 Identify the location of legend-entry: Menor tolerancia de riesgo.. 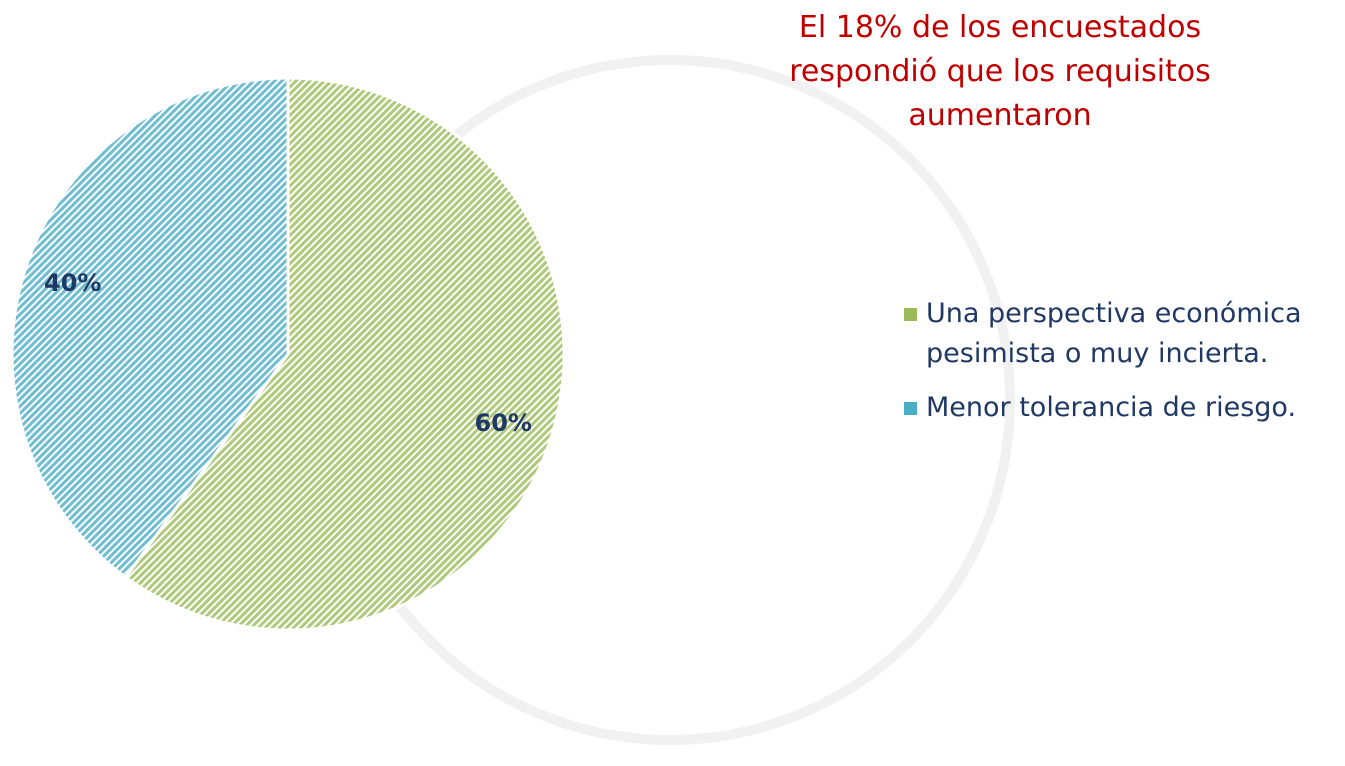
(1120, 408).